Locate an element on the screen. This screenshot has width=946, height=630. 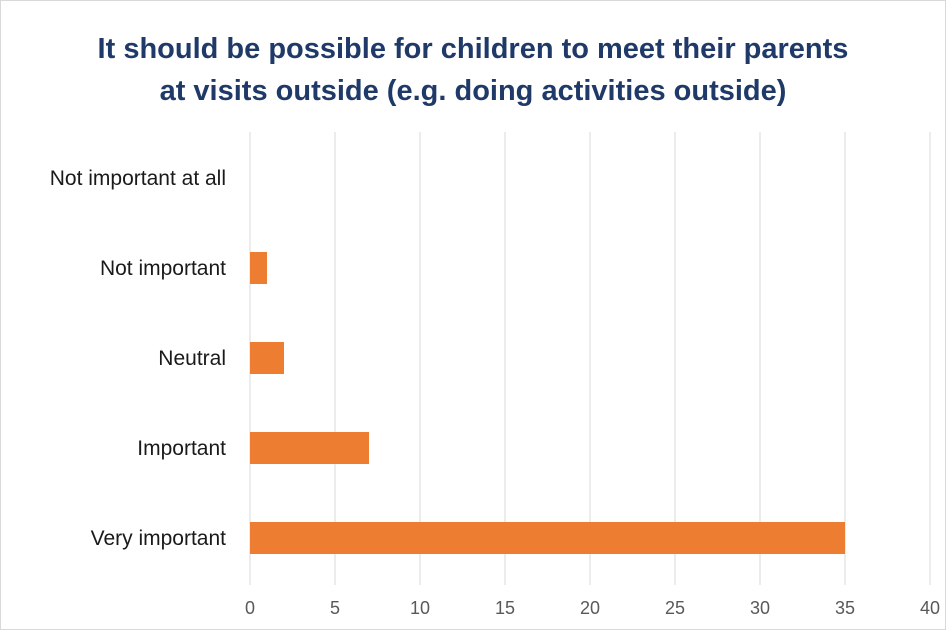
x-tick-label-6: 30 is located at coordinates (760, 608).